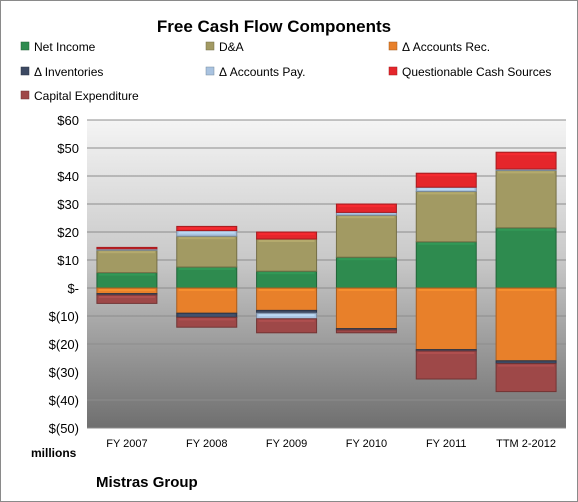 Image resolution: width=578 pixels, height=502 pixels. What do you see at coordinates (446, 444) in the screenshot?
I see `x-tick-label: FY 2011` at bounding box center [446, 444].